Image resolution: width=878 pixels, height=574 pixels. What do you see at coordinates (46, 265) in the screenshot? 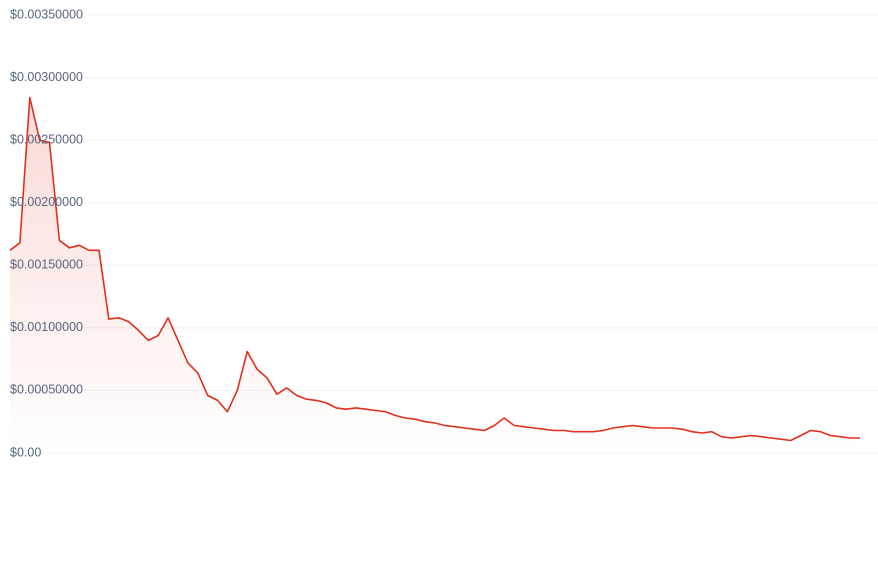
I see `y-tick-label: $0.00150000` at bounding box center [46, 265].